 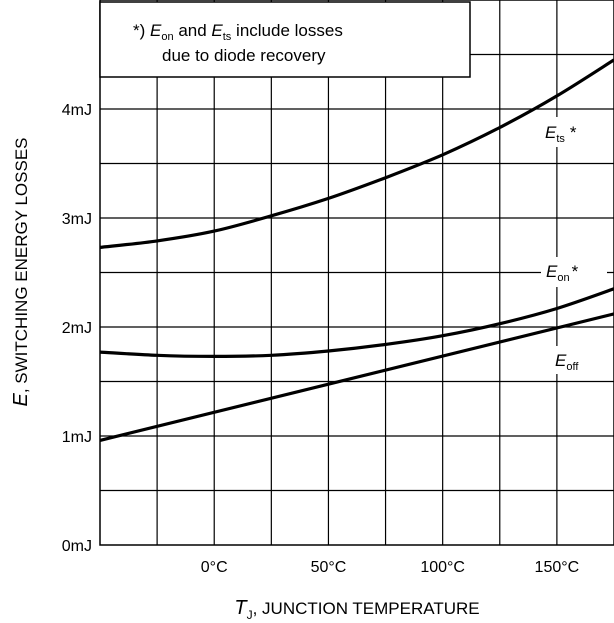 What do you see at coordinates (156, 30) in the screenshot?
I see `note-symbol-1: E` at bounding box center [156, 30].